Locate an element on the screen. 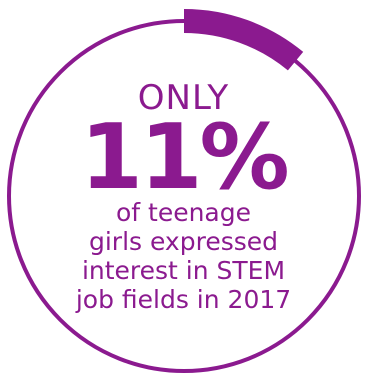  stat-description-line: job fields in 2017 is located at coordinates (183, 299).